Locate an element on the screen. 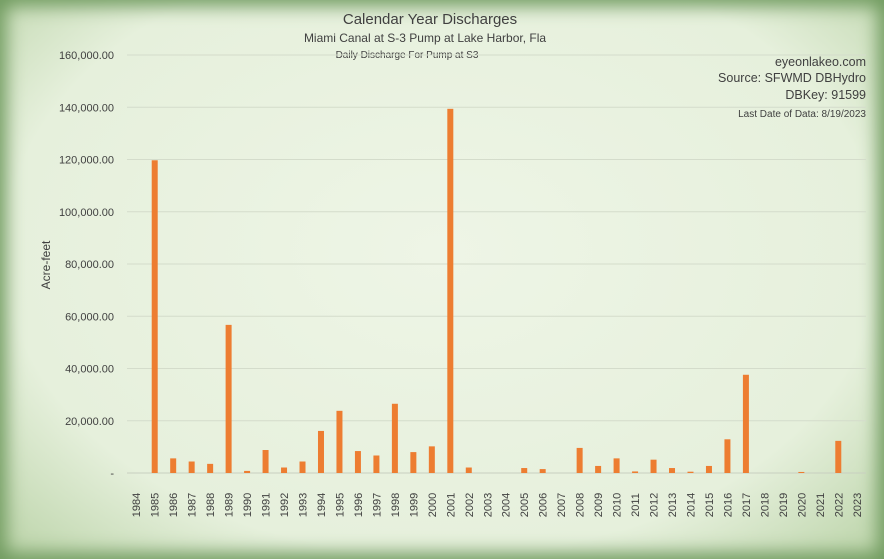  x-tick-label: 1996 is located at coordinates (359, 505).